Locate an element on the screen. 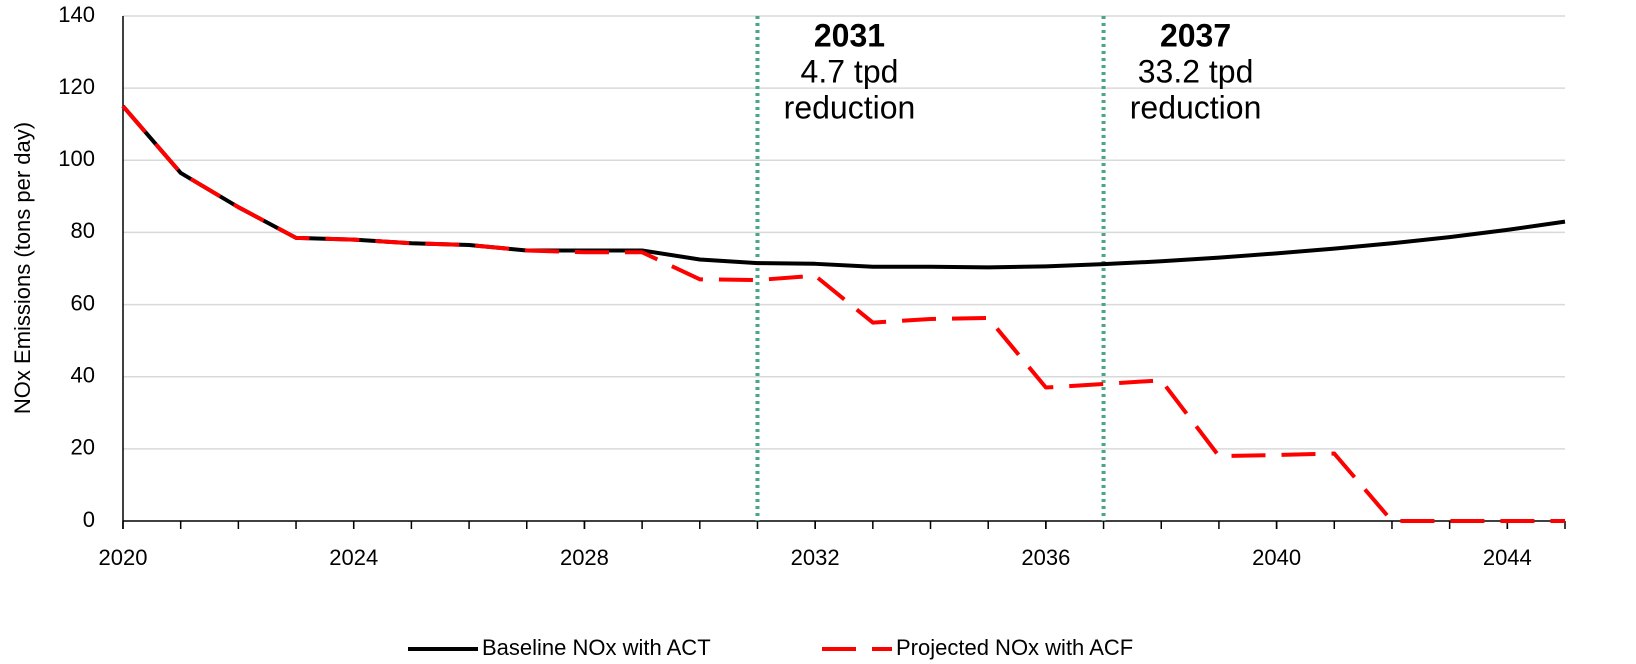 The width and height of the screenshot is (1636, 664). y-tick-label: 100 is located at coordinates (76, 158).